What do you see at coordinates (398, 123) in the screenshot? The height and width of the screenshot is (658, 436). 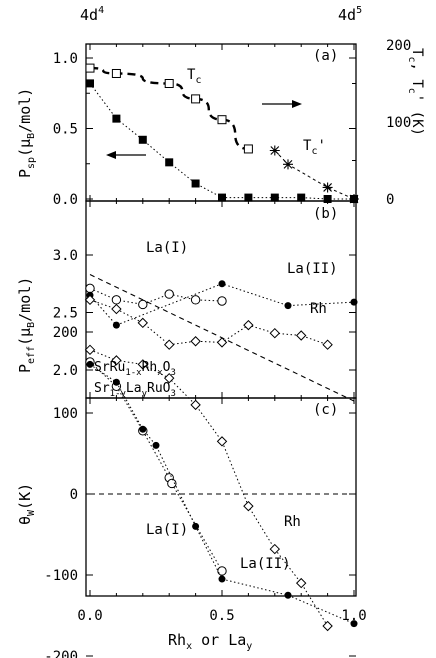 I see `y2-tick-label-0: 100` at bounding box center [398, 123].